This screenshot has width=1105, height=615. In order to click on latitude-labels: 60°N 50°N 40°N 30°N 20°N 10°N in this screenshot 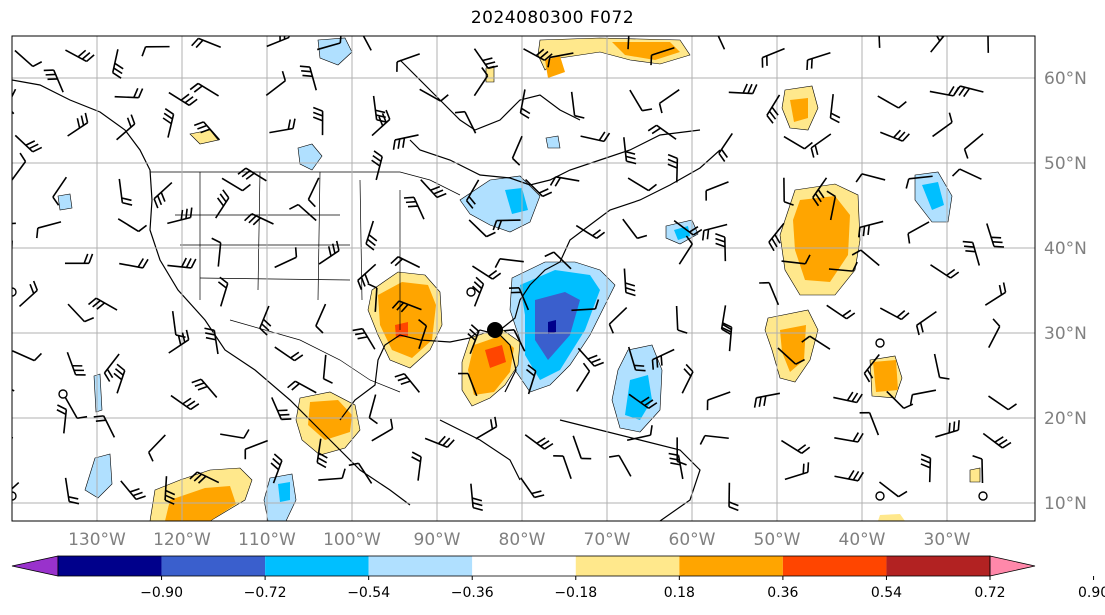, I will do `click(1065, 291)`.